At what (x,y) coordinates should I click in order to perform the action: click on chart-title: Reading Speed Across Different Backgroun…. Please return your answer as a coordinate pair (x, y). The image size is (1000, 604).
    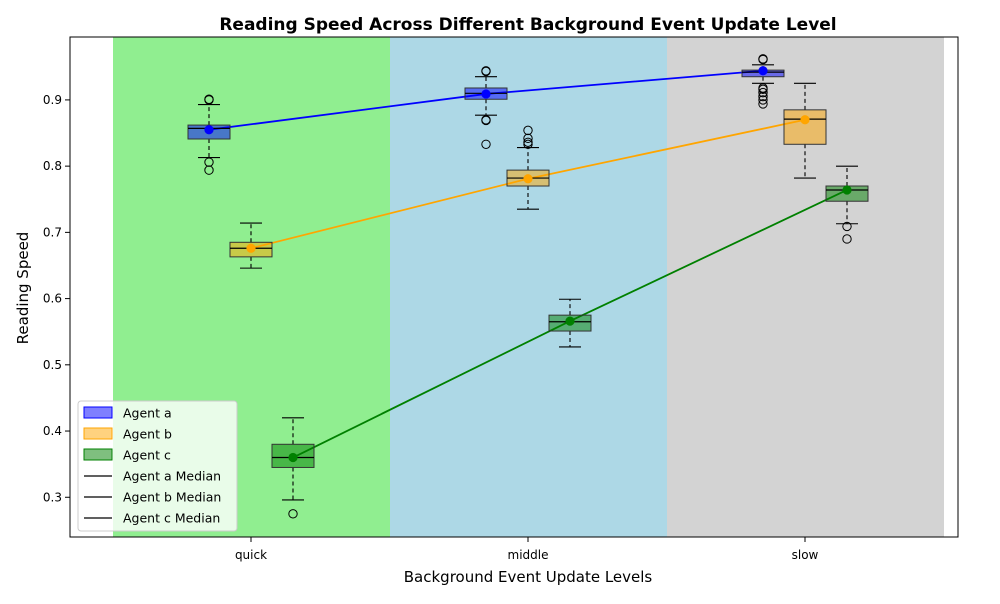
    Looking at the image, I should click on (527, 25).